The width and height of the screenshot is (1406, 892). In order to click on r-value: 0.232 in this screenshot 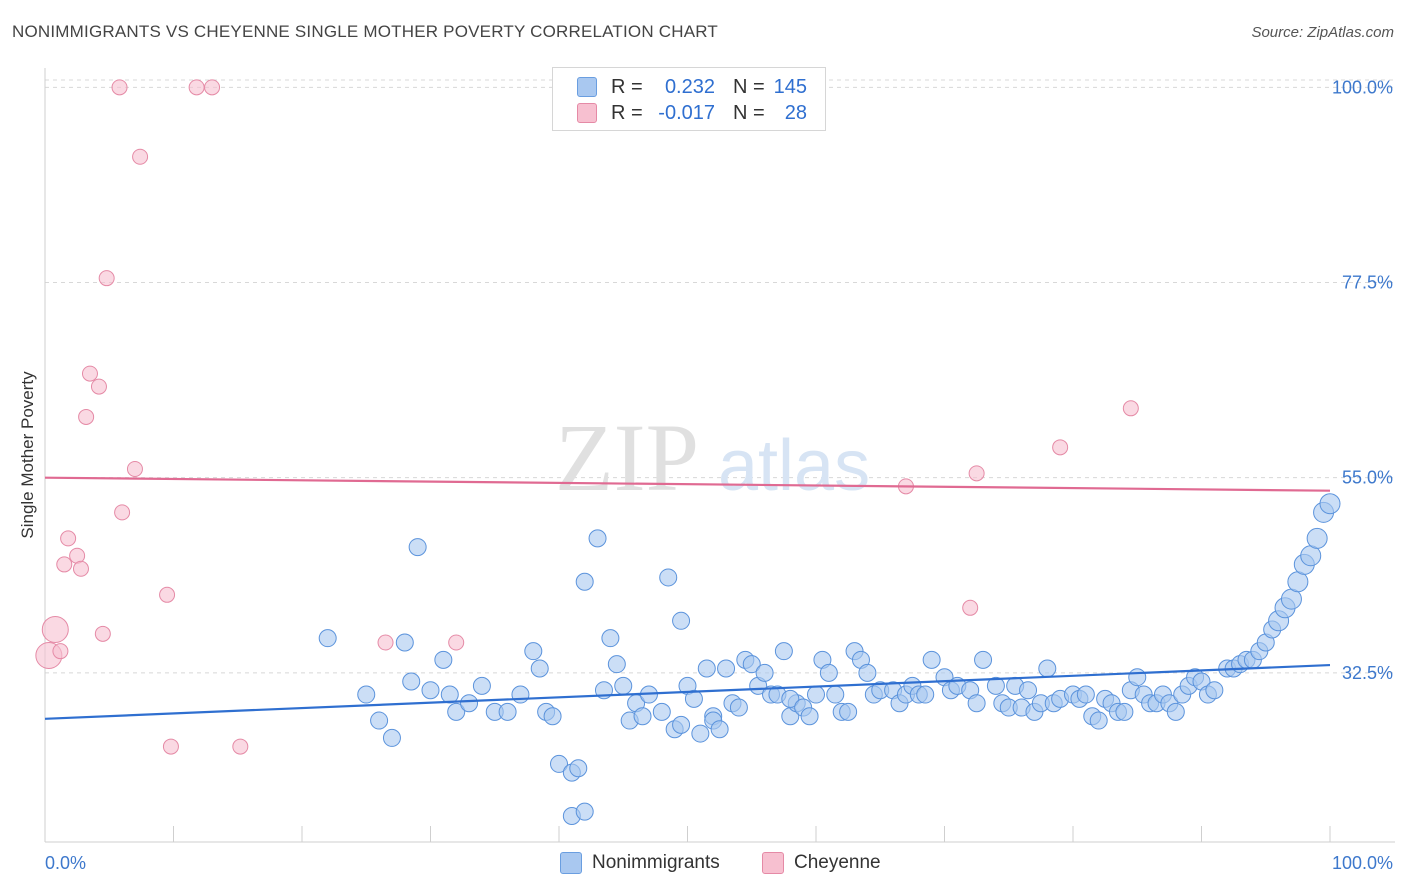, I will do `click(689, 86)`.